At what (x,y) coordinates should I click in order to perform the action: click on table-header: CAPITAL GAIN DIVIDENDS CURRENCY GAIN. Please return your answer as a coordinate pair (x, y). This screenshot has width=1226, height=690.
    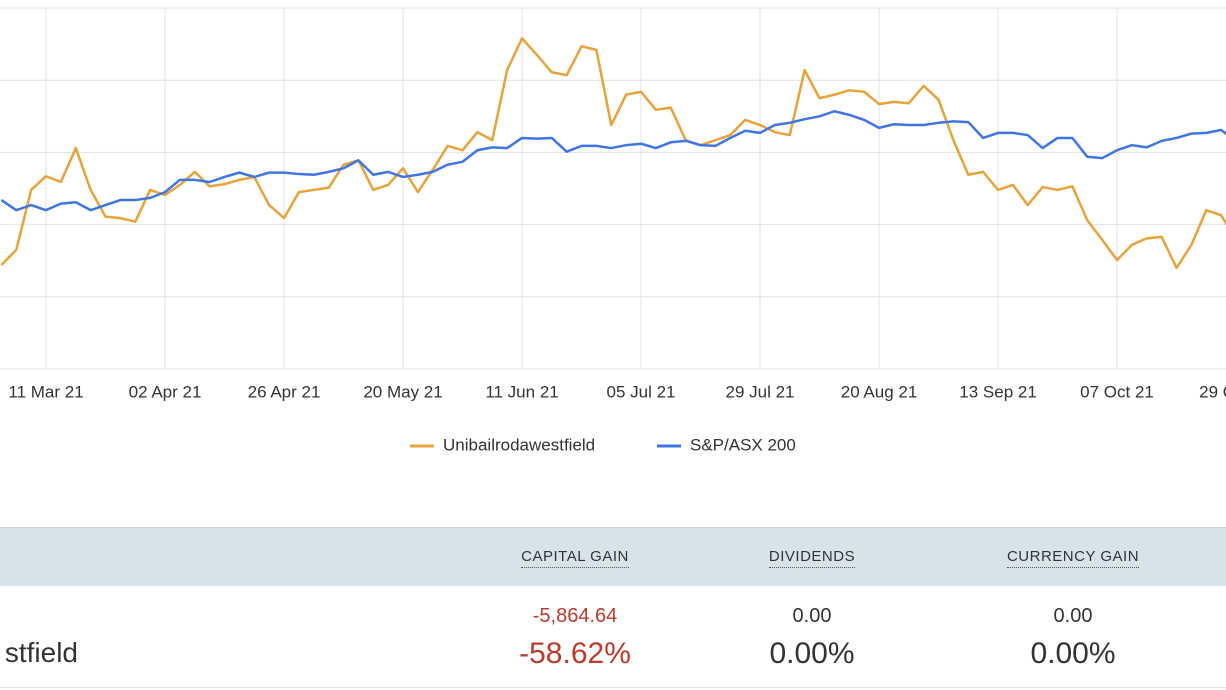
    Looking at the image, I should click on (613, 556).